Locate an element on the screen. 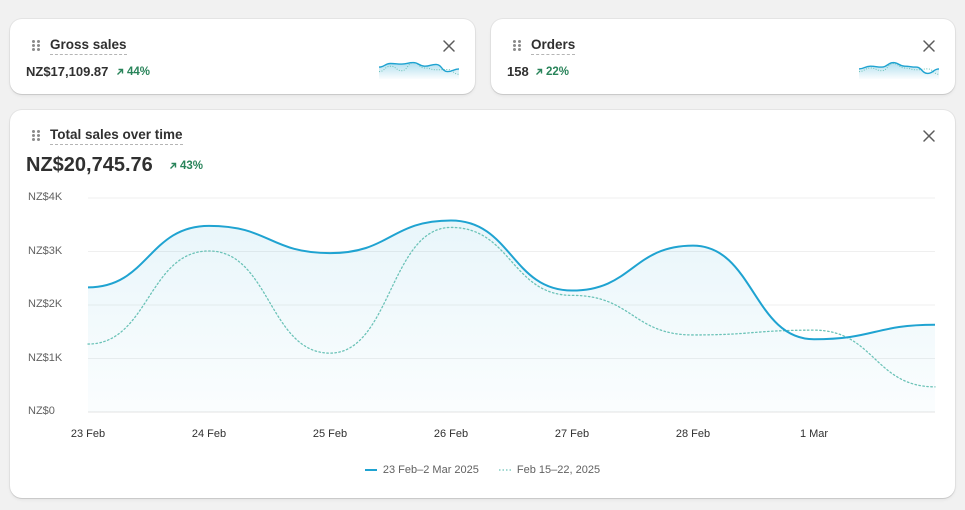 The image size is (965, 510). gross-sales-sparkline-area is located at coordinates (419, 70).